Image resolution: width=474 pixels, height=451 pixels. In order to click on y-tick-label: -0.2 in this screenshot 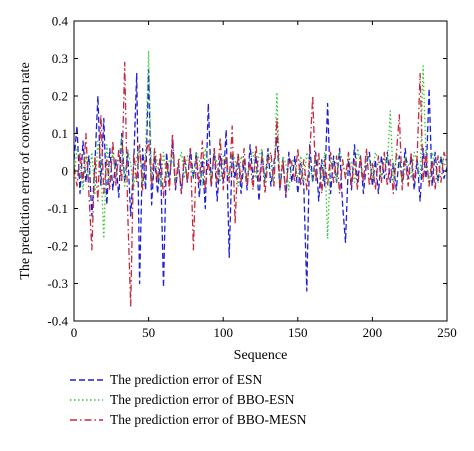, I will do `click(57, 246)`.